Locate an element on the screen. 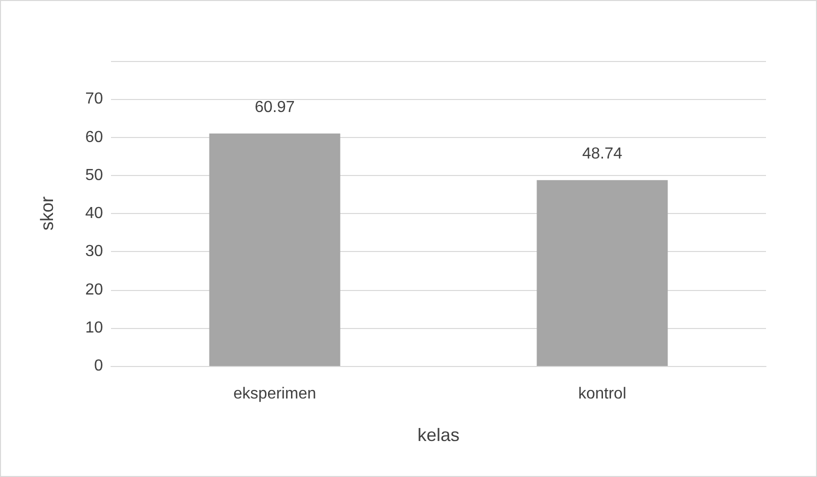  y-tick-label: 70 is located at coordinates (94, 99).